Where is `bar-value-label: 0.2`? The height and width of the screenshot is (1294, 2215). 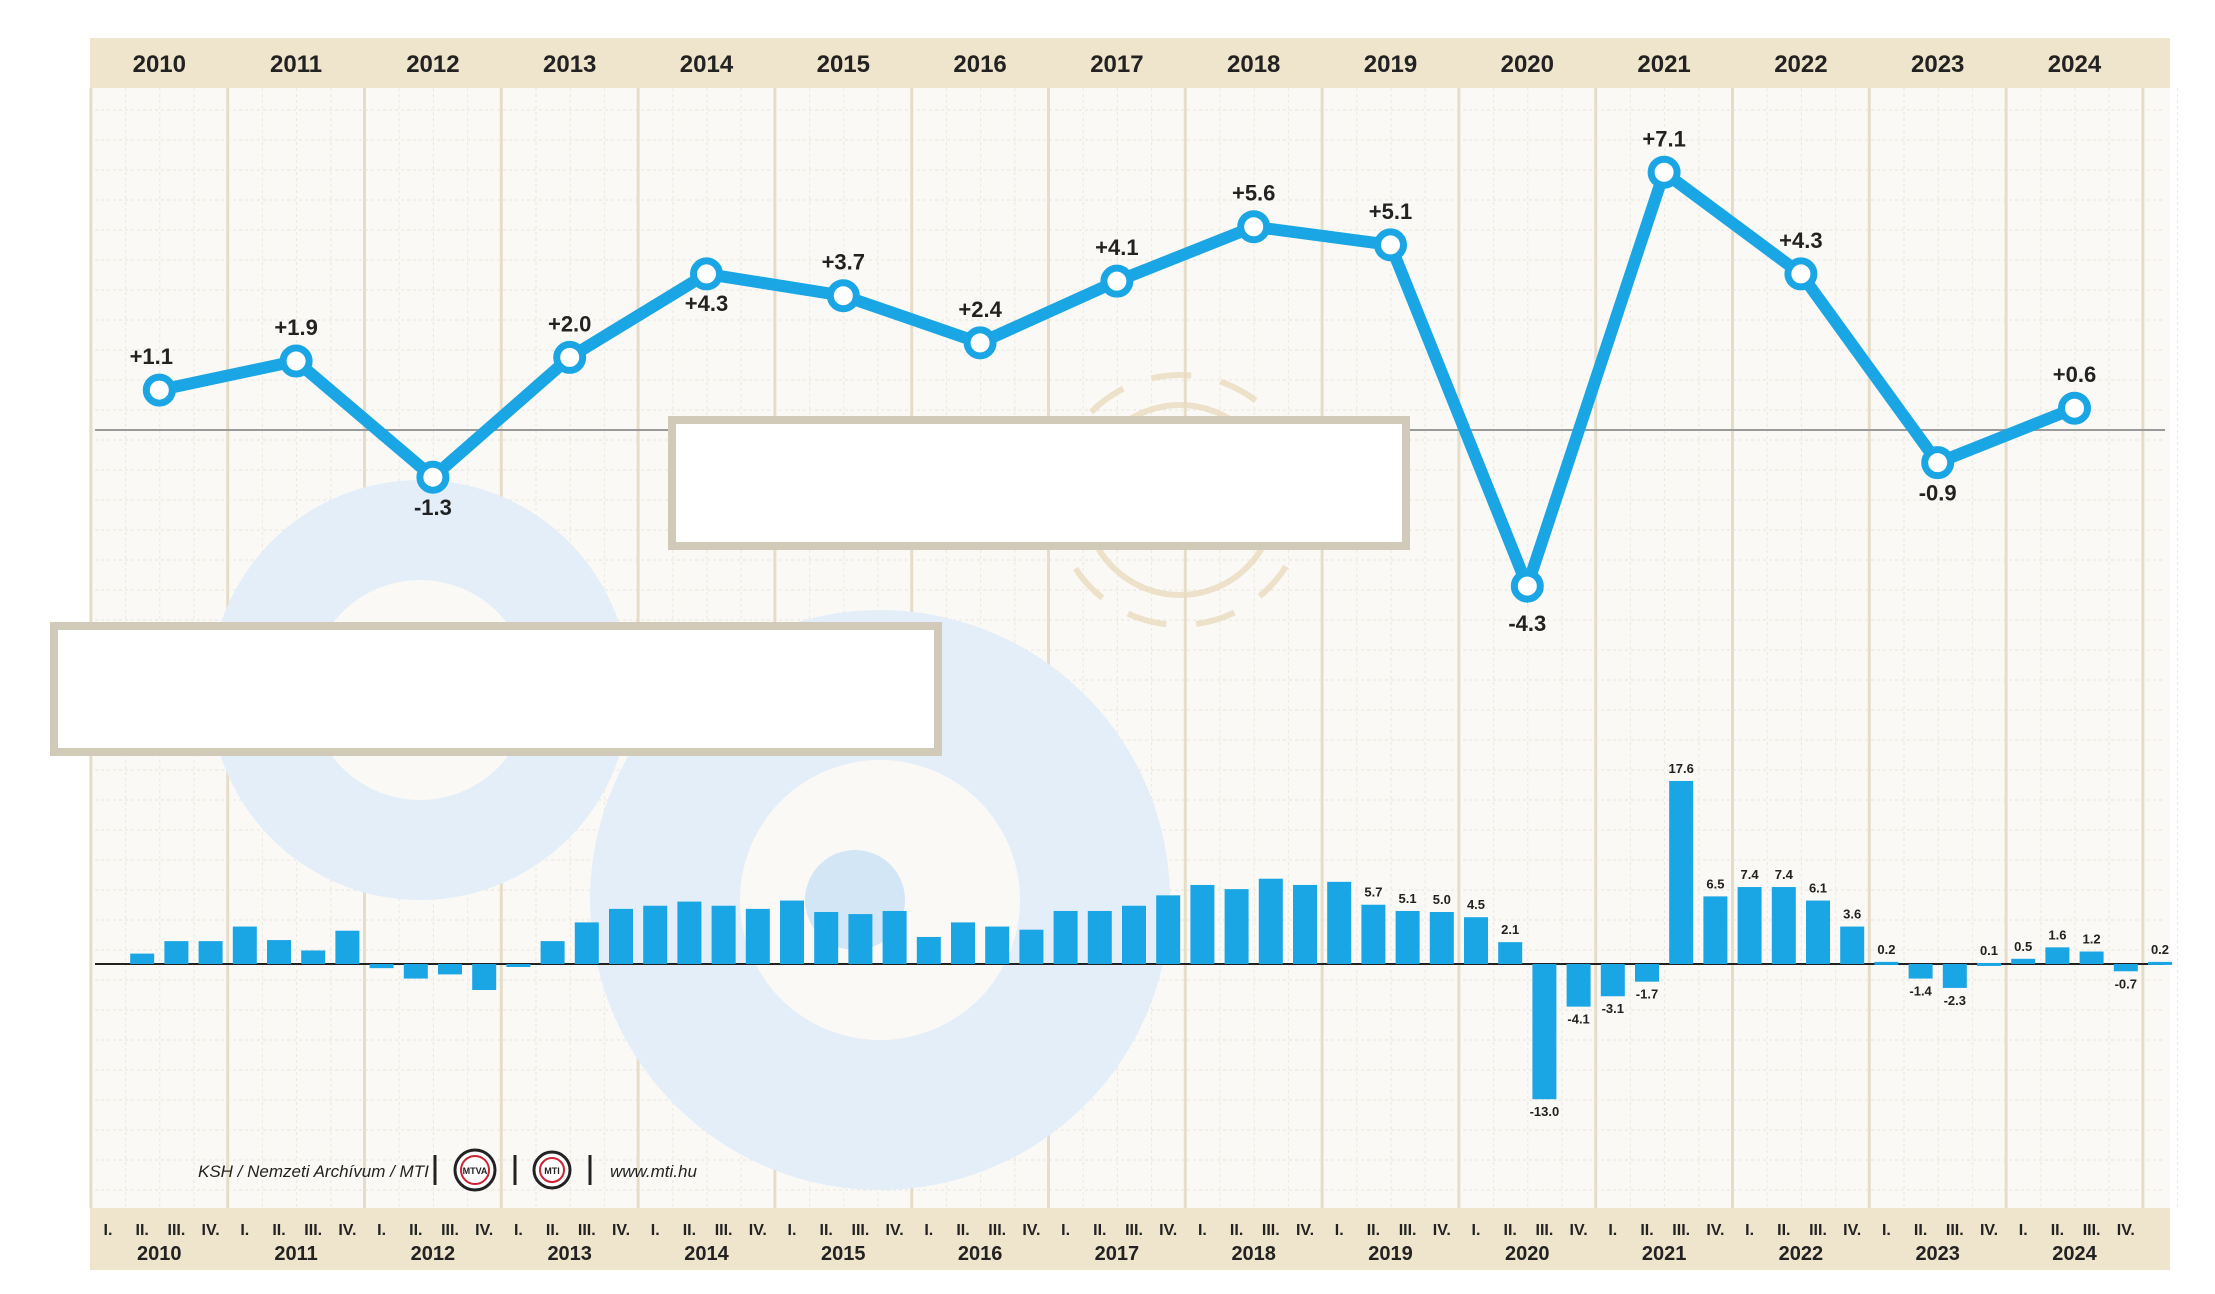
bar-value-label: 0.2 is located at coordinates (1886, 949).